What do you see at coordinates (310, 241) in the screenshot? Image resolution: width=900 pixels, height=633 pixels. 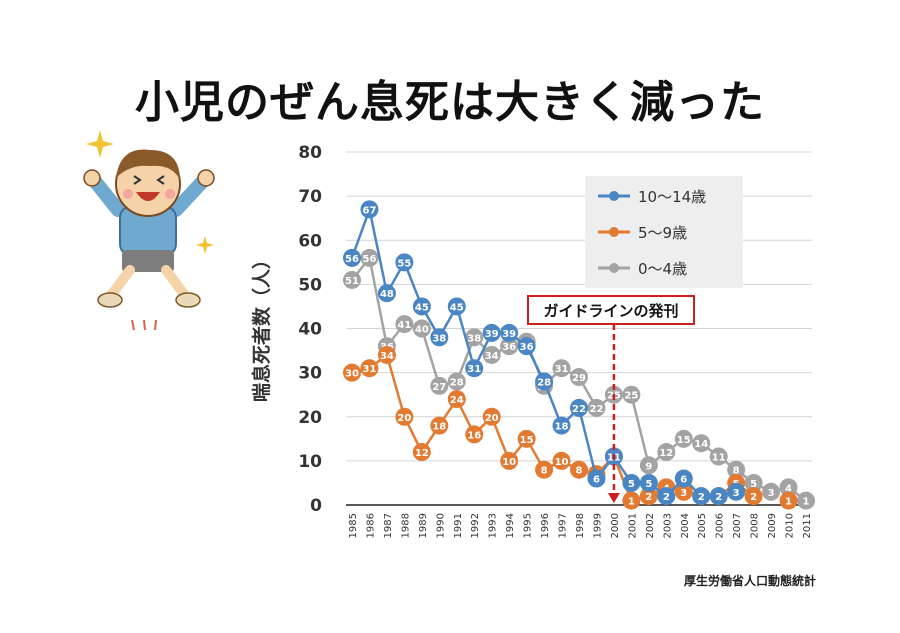 I see `y-tick-label: 60` at bounding box center [310, 241].